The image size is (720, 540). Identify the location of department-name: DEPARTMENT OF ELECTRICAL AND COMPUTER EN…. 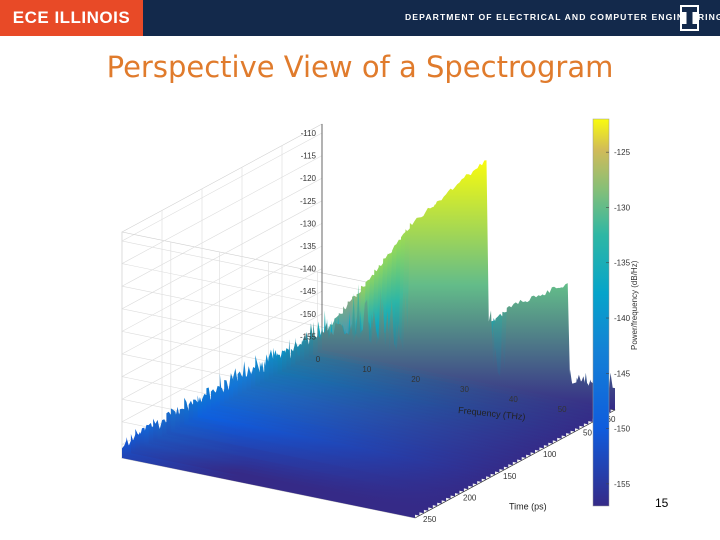
(562, 17).